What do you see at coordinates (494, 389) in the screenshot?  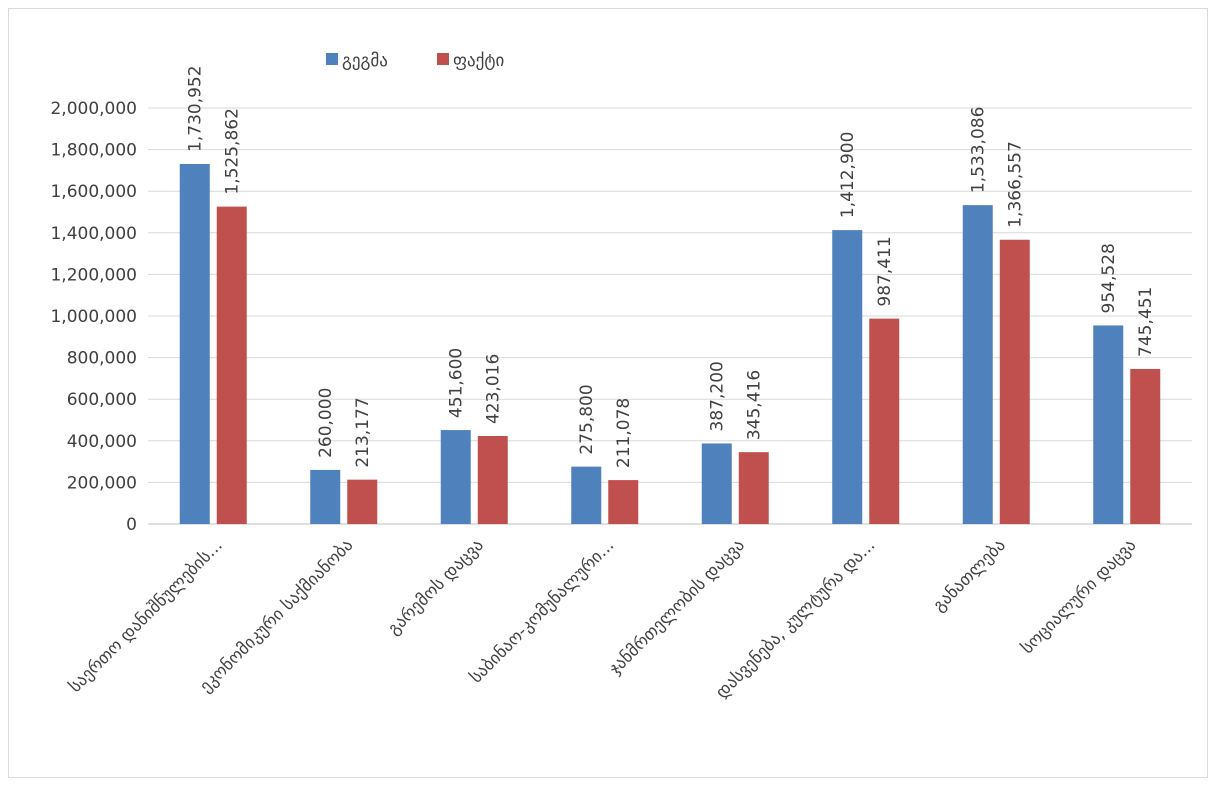 I see `data-label: 423,016` at bounding box center [494, 389].